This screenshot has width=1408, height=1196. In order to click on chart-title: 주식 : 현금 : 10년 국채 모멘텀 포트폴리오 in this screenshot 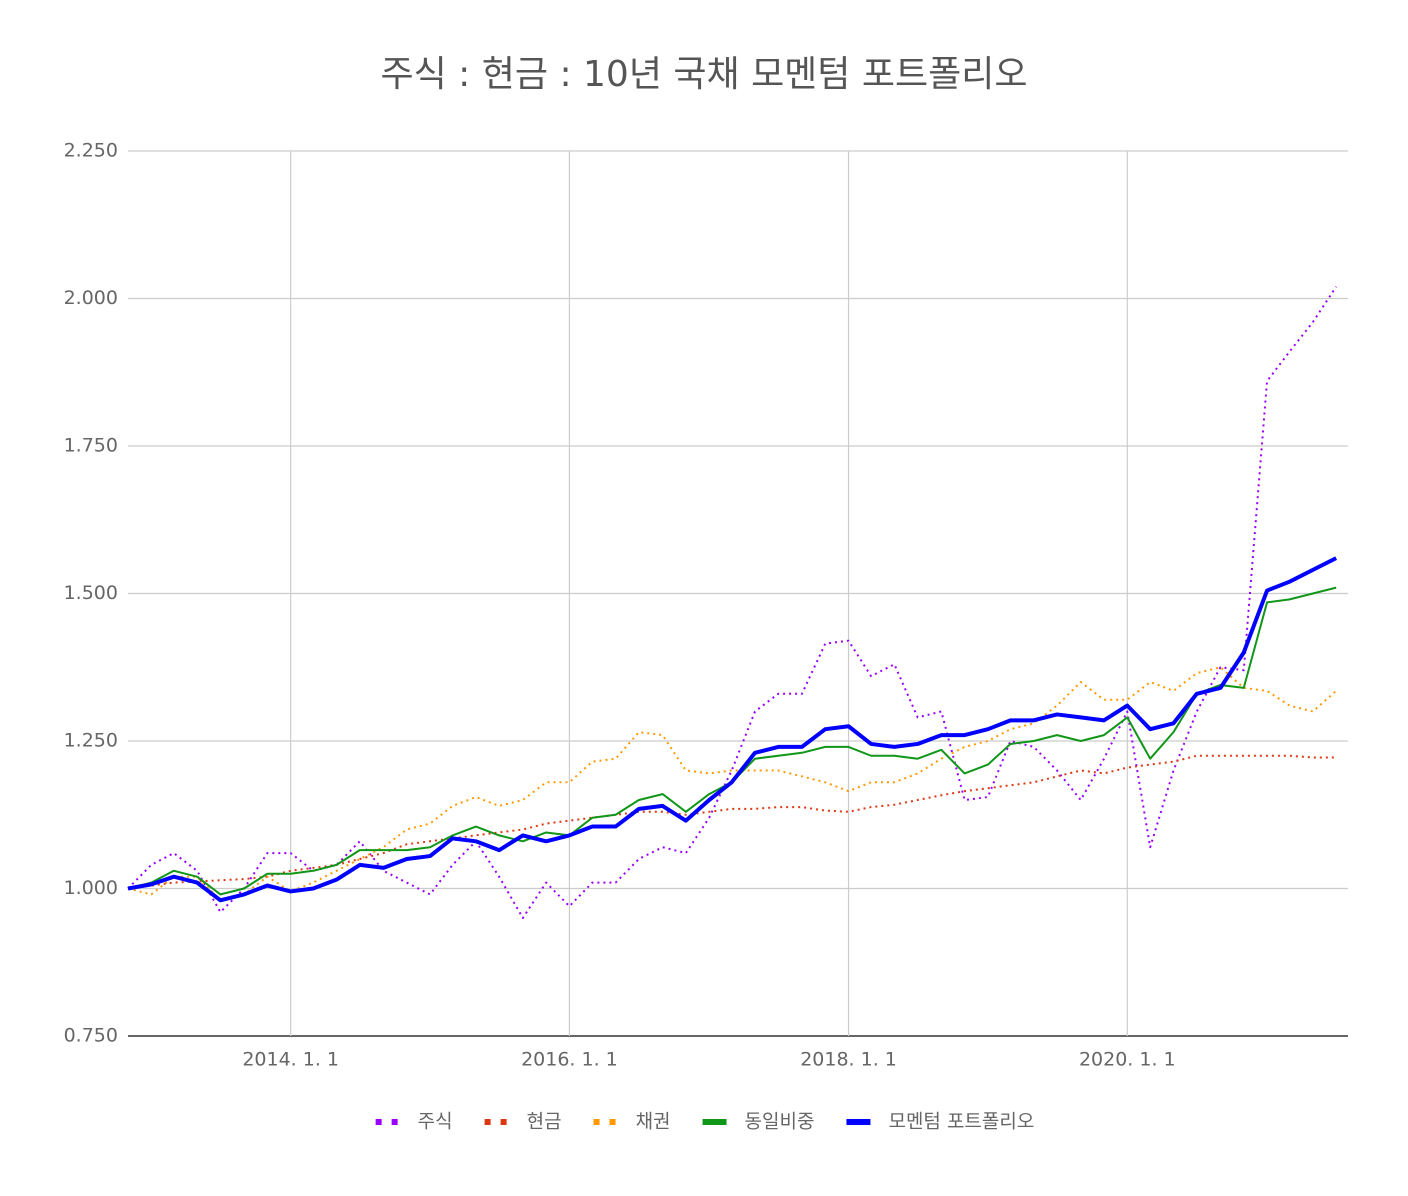, I will do `click(704, 74)`.